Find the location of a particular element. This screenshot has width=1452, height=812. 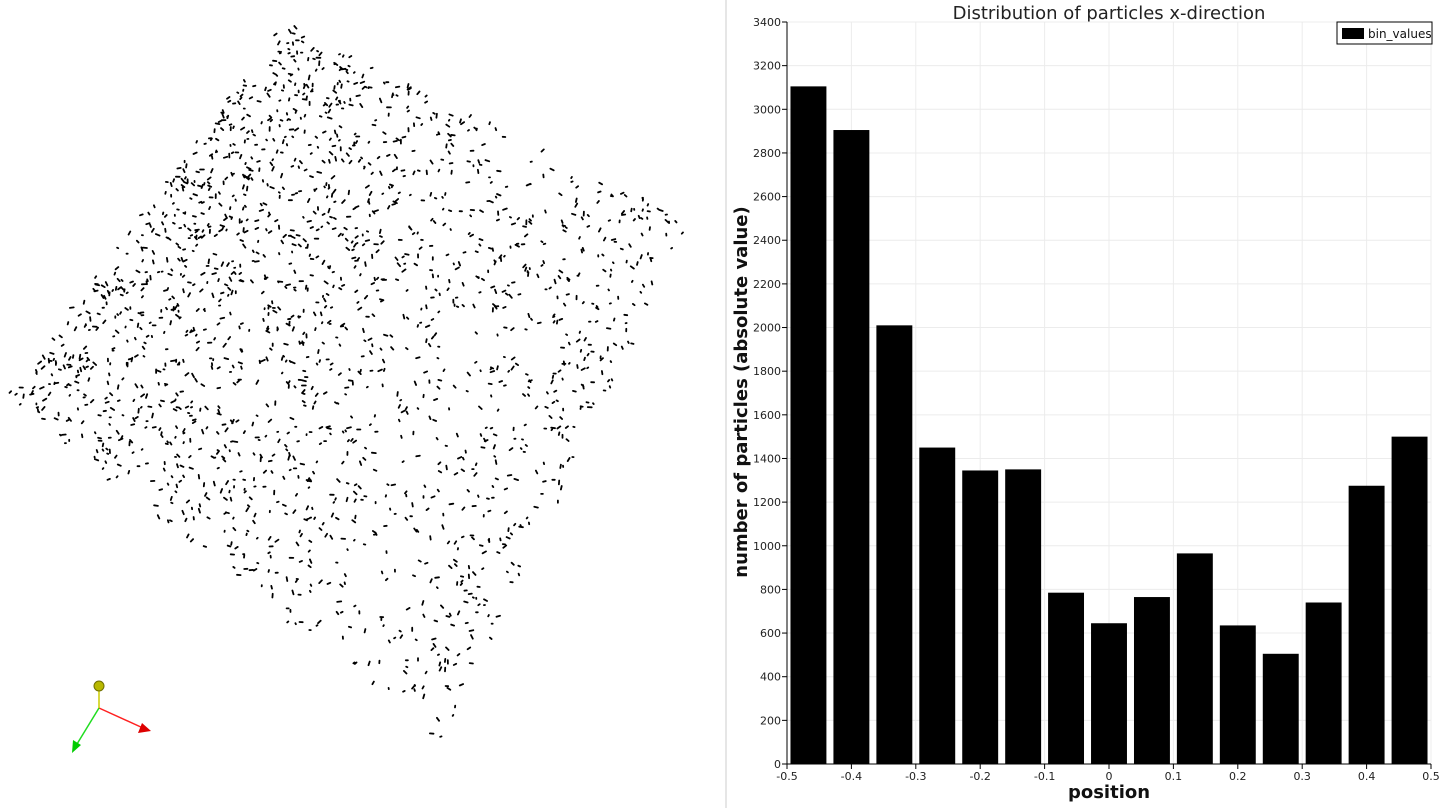

legend-swatch is located at coordinates (1353, 33).